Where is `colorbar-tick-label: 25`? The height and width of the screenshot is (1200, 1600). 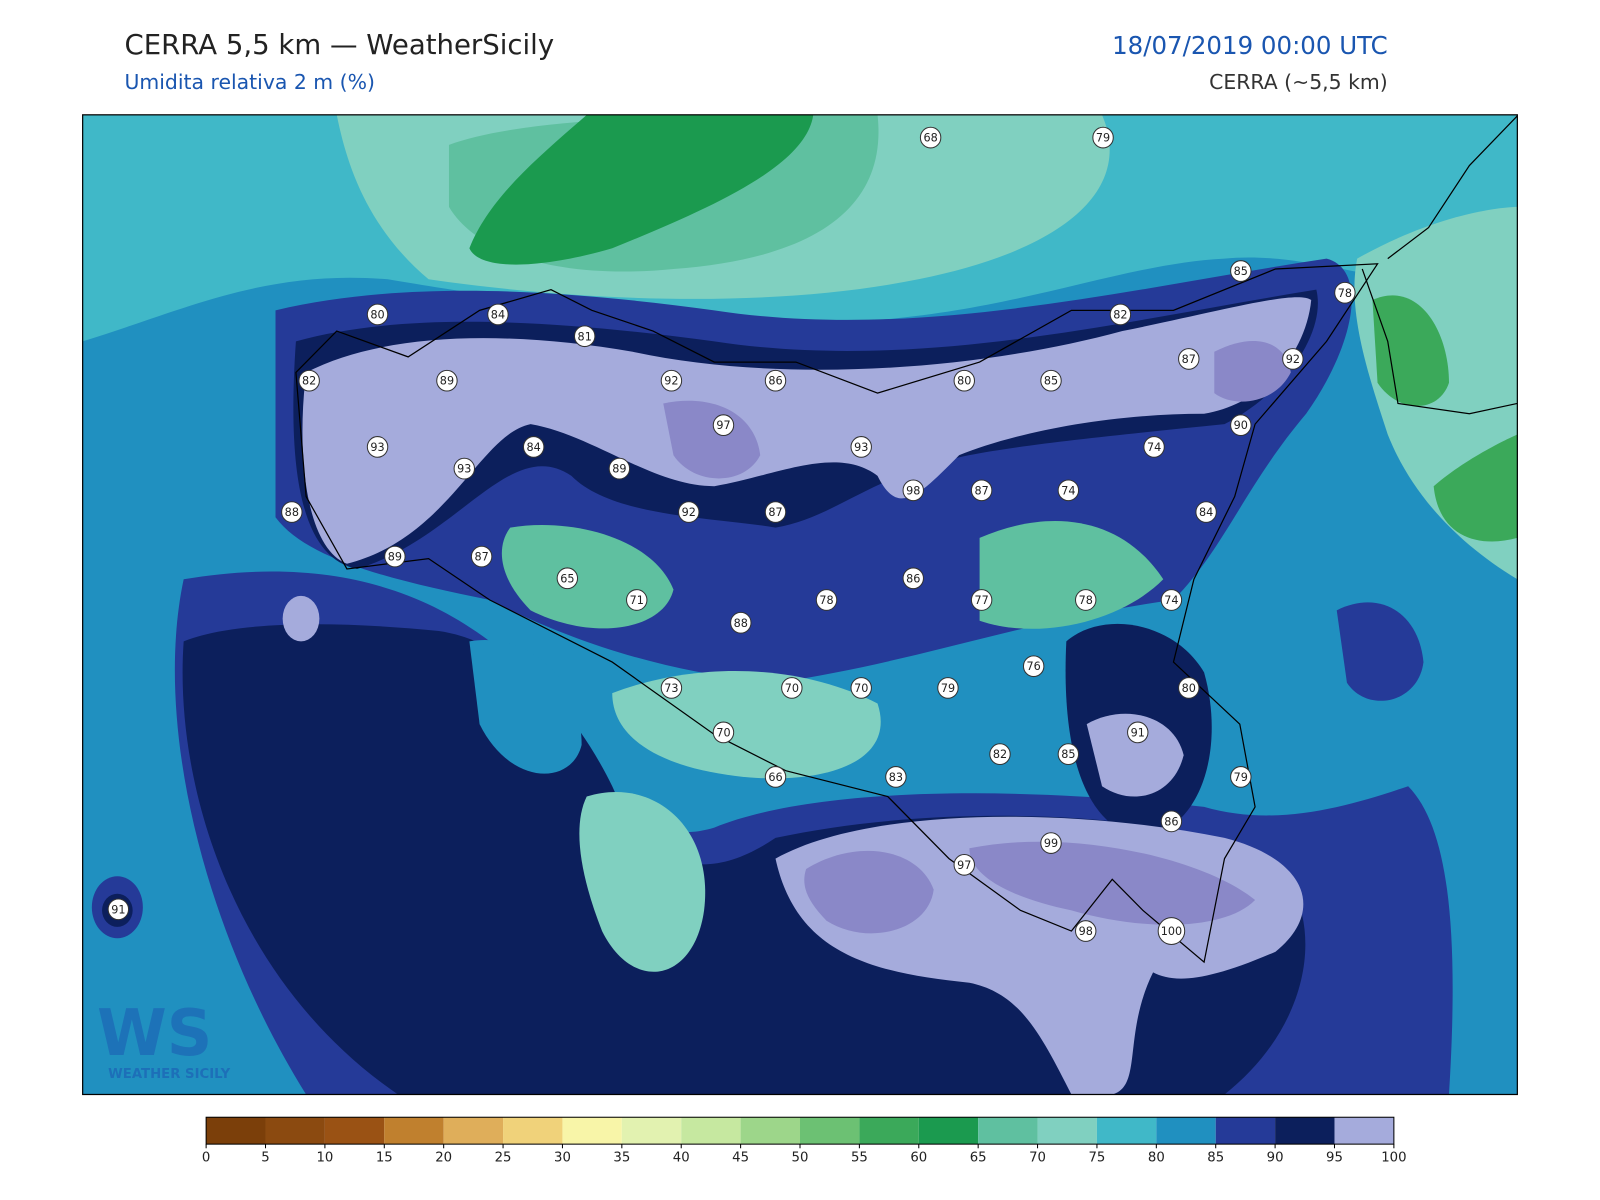
colorbar-tick-label: 25 is located at coordinates (503, 1158).